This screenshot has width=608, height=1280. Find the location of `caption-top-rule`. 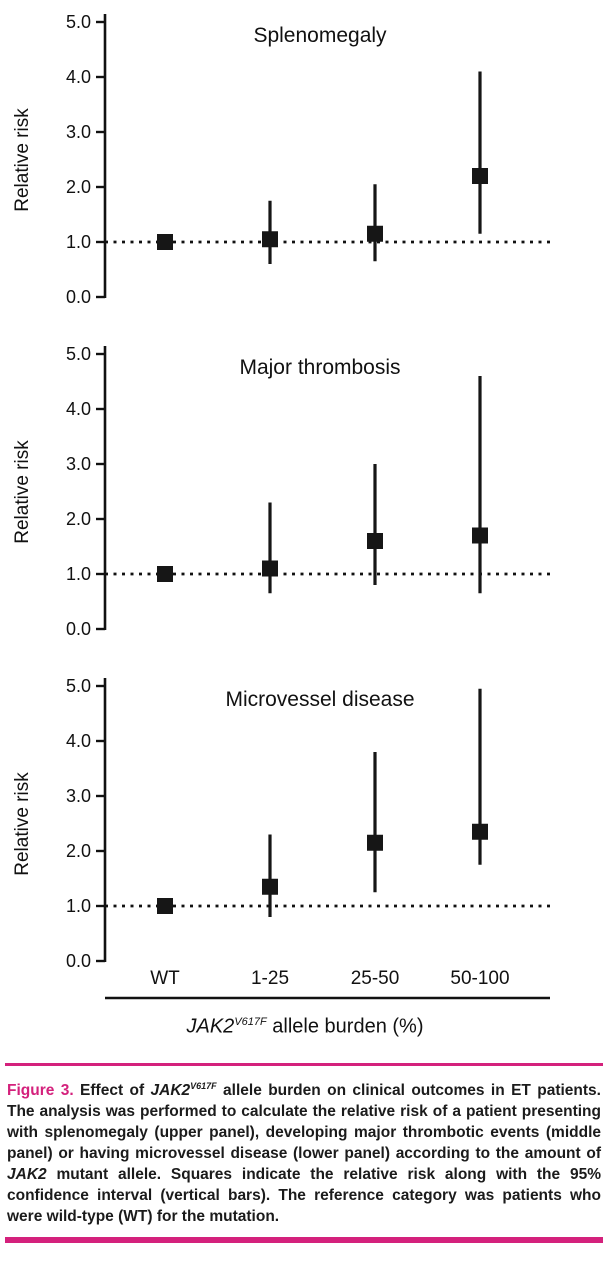

caption-top-rule is located at coordinates (304, 1064).